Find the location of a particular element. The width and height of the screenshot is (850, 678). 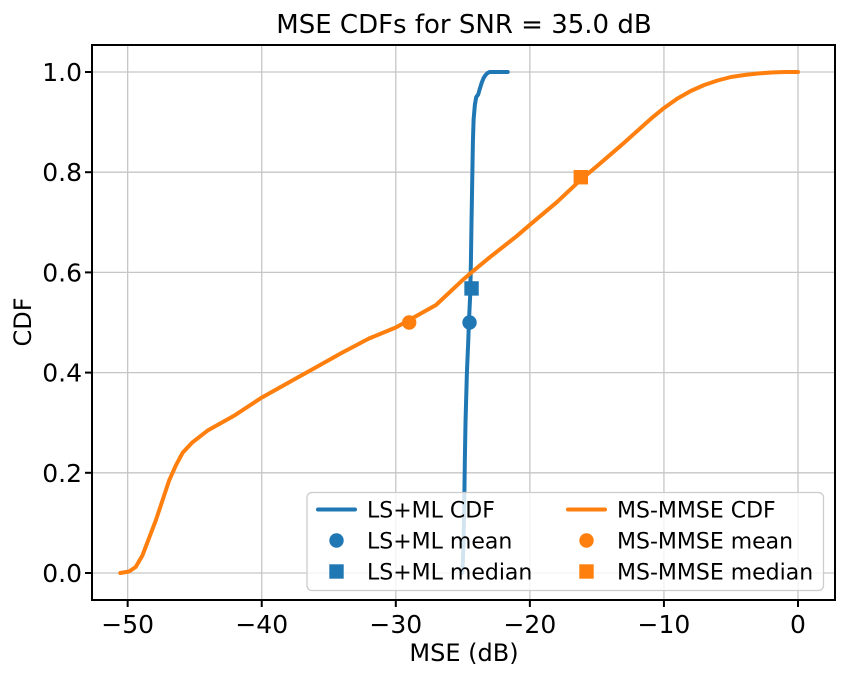

legend-item-ms-mmse-median: MS-MMSE median is located at coordinates (696, 573).